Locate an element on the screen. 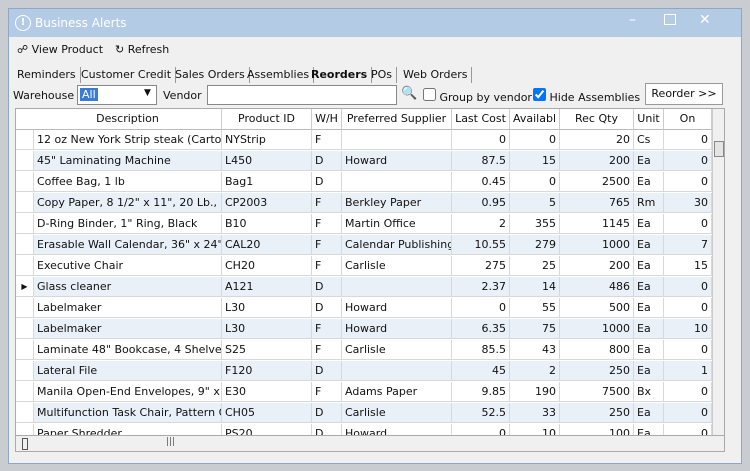 This screenshot has width=750, height=471. cell: Cs is located at coordinates (649, 140).